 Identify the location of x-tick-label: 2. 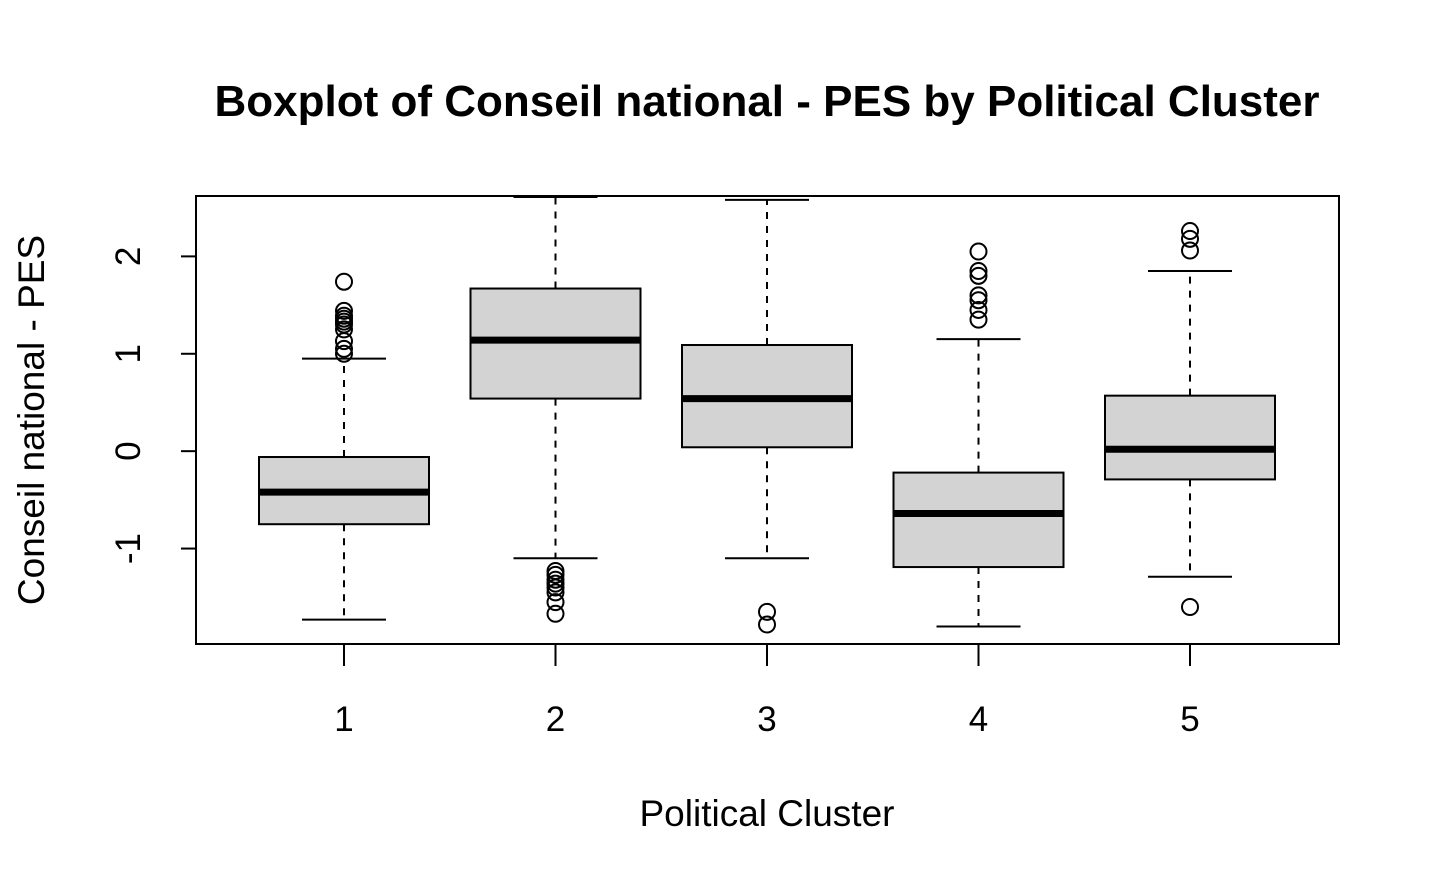
(555, 719).